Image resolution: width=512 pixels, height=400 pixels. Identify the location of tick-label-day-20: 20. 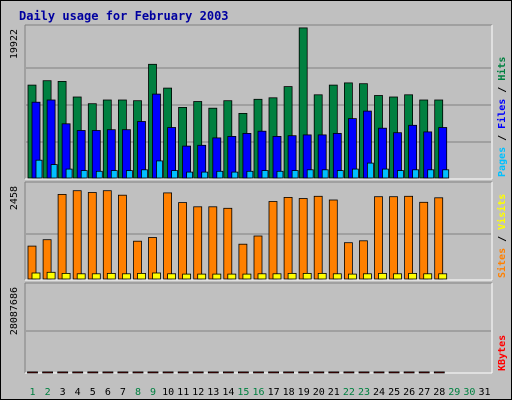
(319, 392).